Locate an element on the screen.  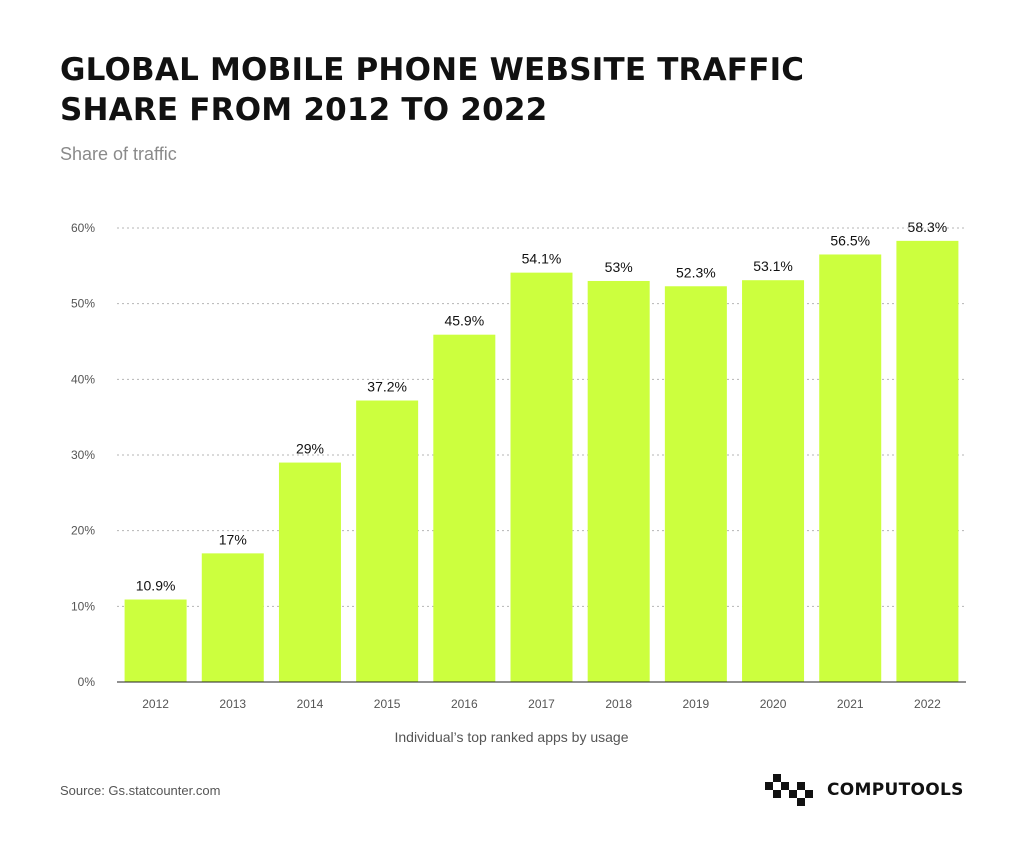
y-axis-title: Share of traffic is located at coordinates (118, 154).